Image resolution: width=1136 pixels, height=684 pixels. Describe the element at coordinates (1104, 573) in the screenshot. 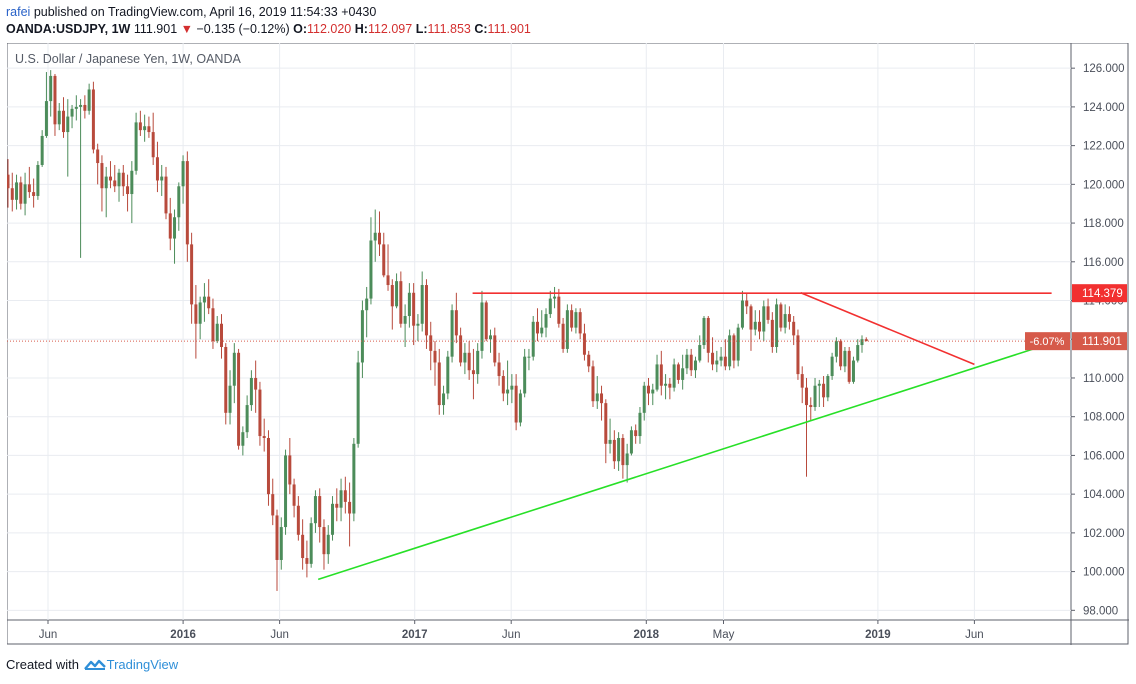

I see `y-tick-label: 100.000` at that location.